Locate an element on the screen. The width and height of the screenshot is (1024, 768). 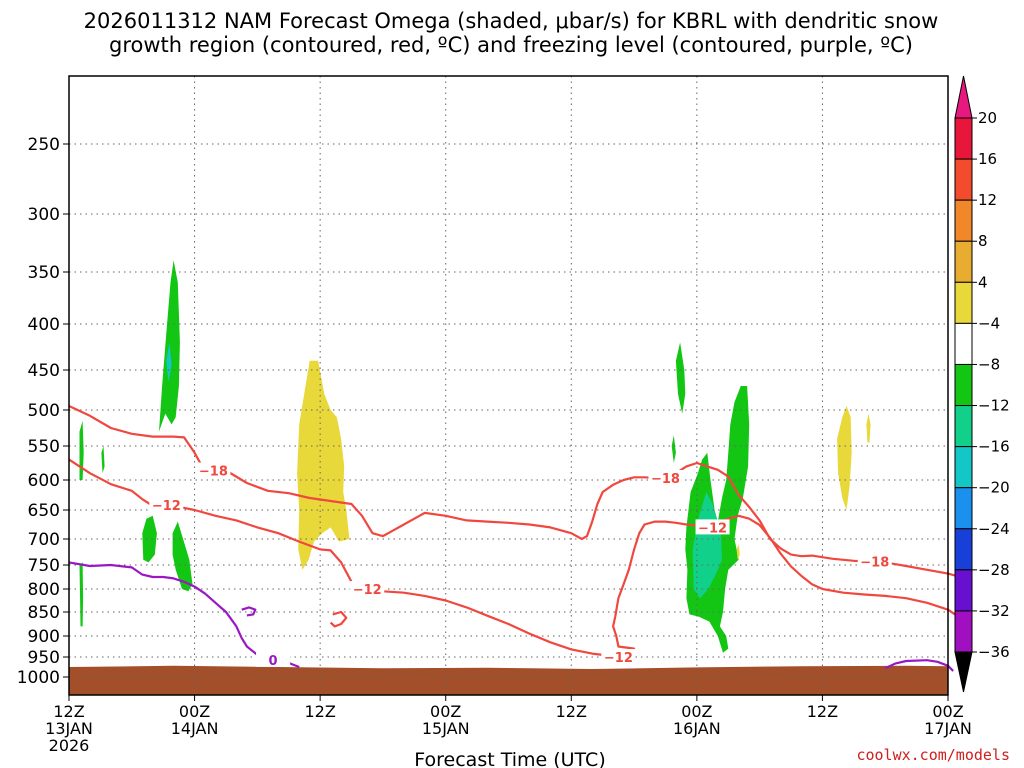
colorbar-label-7: −12 is located at coordinates (994, 406).